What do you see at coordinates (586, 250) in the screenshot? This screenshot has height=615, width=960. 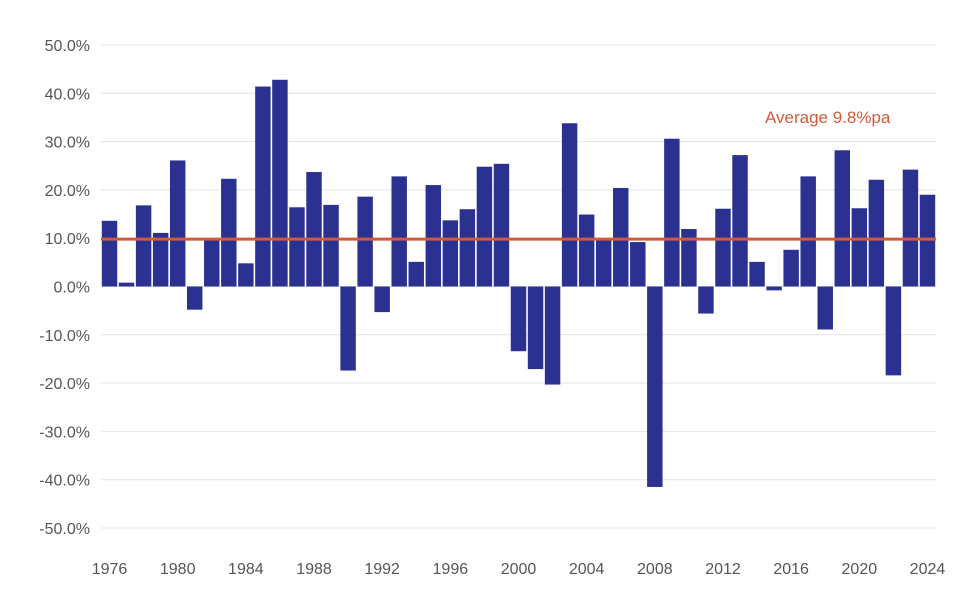 I see `bar-2004` at bounding box center [586, 250].